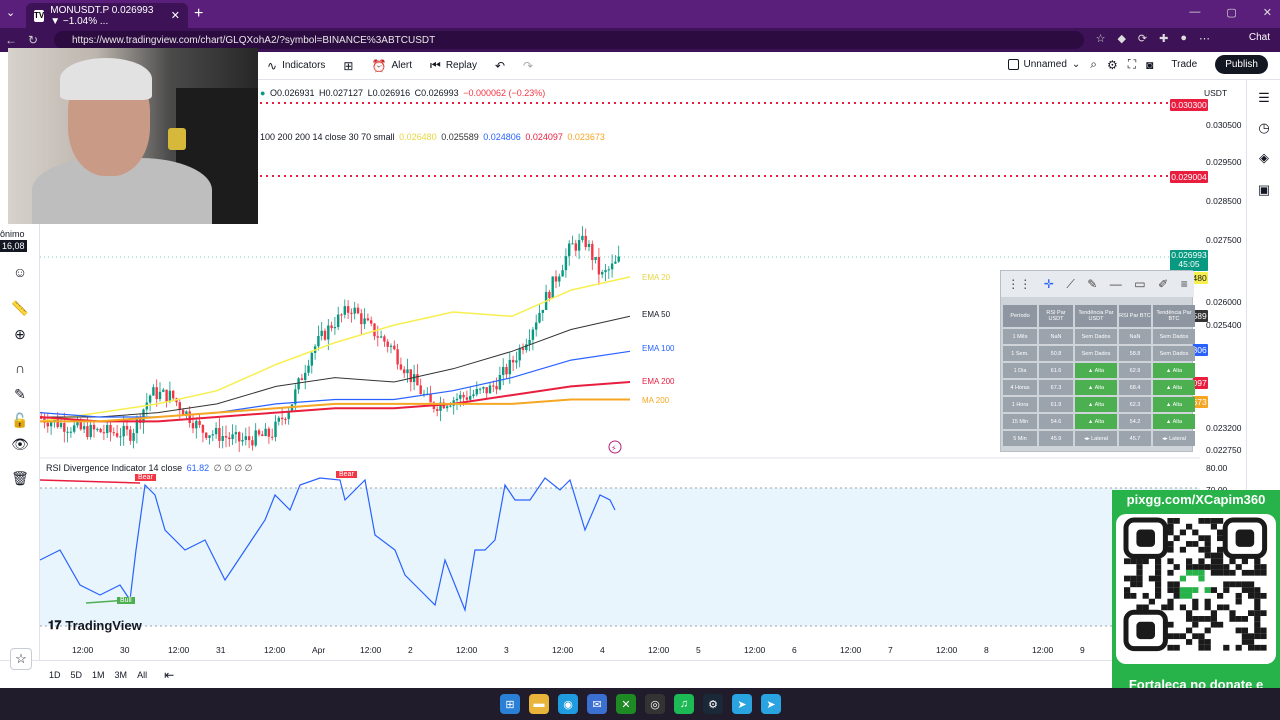 The height and width of the screenshot is (720, 1280). What do you see at coordinates (296, 66) in the screenshot?
I see `indicators-button: ∿ Indicators` at bounding box center [296, 66].